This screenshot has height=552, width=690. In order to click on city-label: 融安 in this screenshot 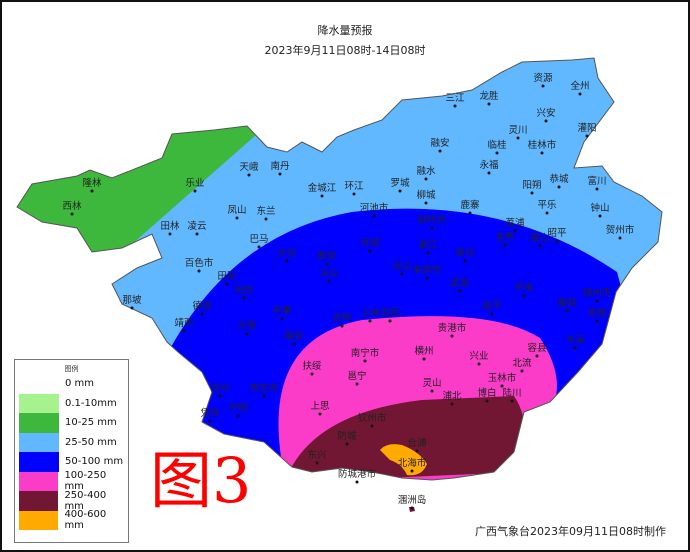, I will do `click(440, 143)`.